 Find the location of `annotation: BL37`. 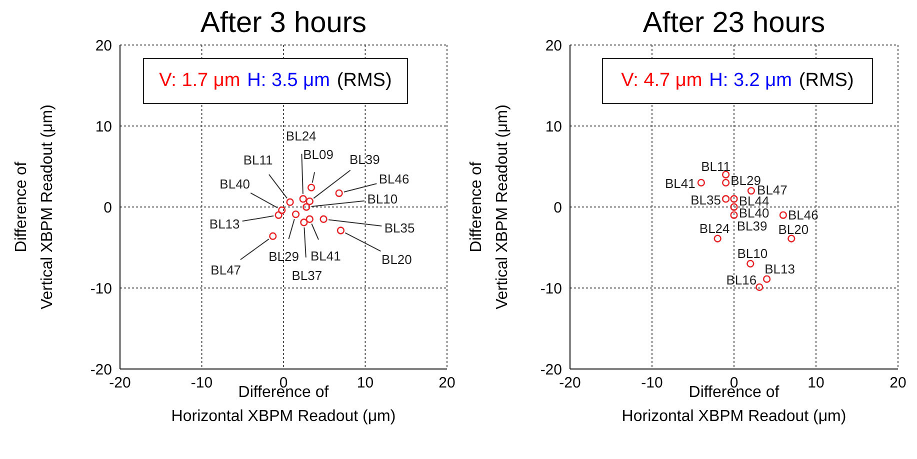

annotation: BL37 is located at coordinates (307, 275).